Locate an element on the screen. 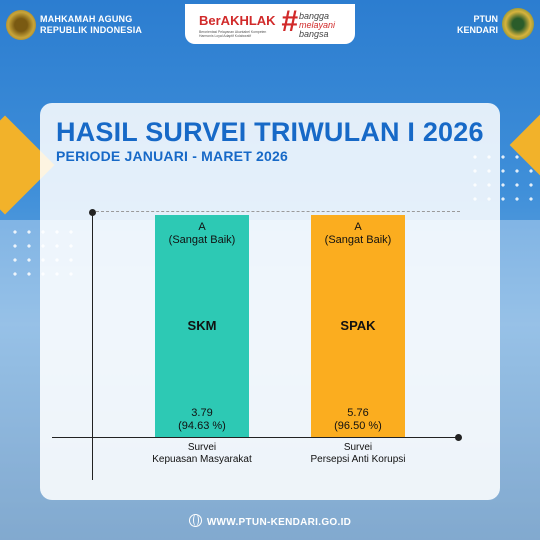 This screenshot has width=540, height=540. bar-name-label: SPAK is located at coordinates (358, 325).